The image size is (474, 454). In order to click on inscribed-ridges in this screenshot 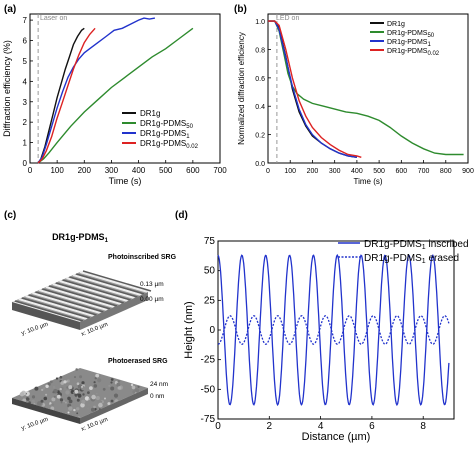, I will do `click(81, 297)`.